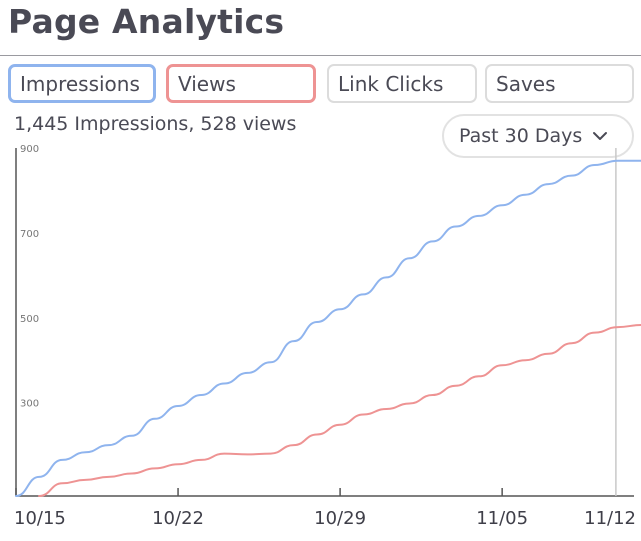 Image resolution: width=641 pixels, height=541 pixels. I want to click on y-ticks: 900 700 500 300, so click(29, 277).